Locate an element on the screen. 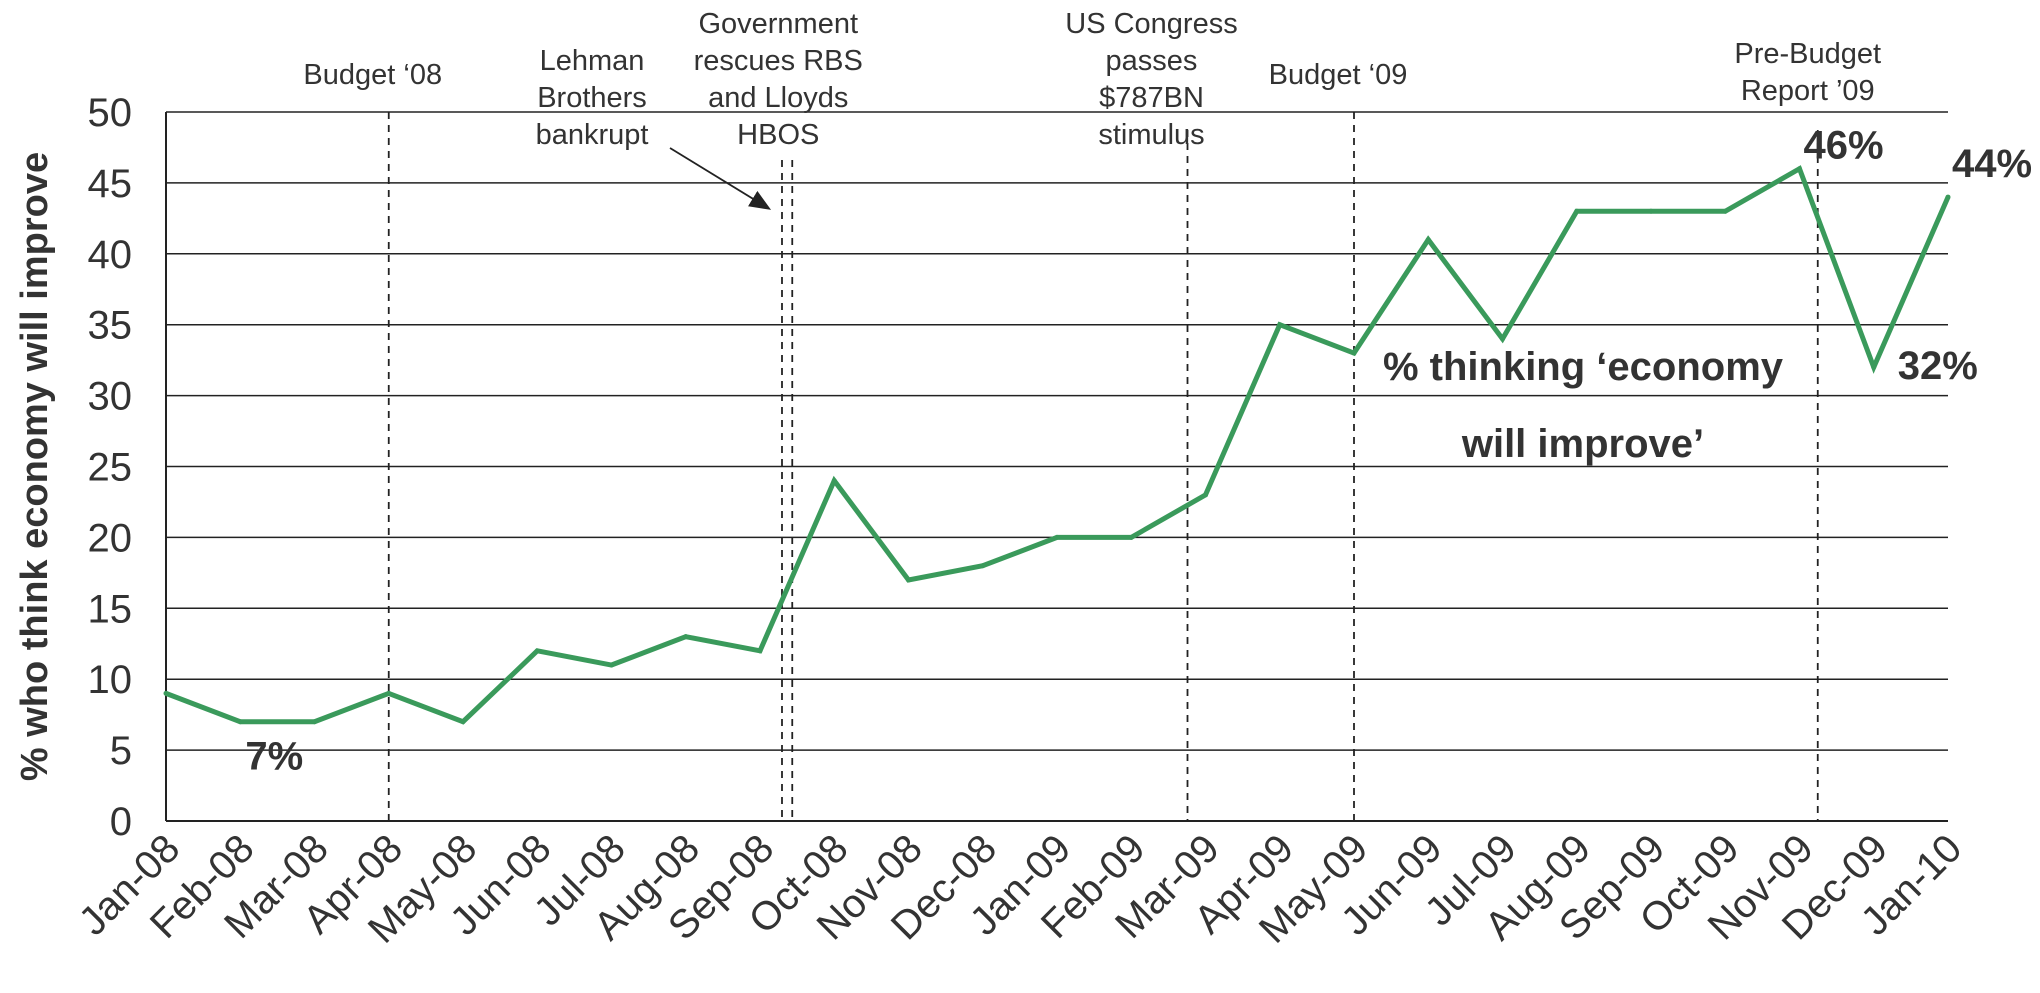 This screenshot has width=2040, height=993. y-tick-label: 10 is located at coordinates (110, 680).